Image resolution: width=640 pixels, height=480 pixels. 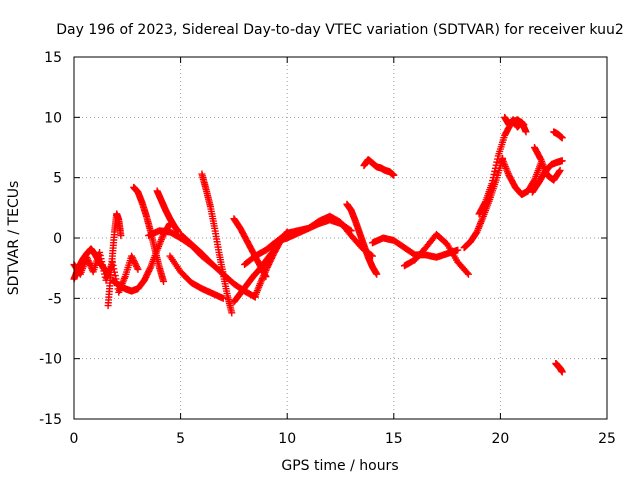 What do you see at coordinates (50, 239) in the screenshot?
I see `y-tick-labels: -15 -10 -5 0 5 10 15` at bounding box center [50, 239].